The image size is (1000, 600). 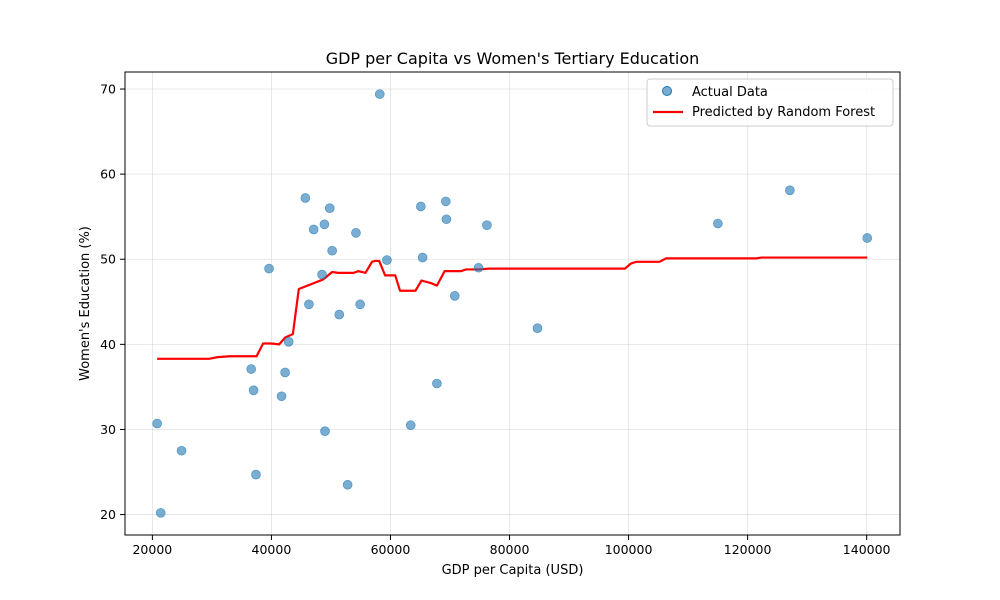 What do you see at coordinates (108, 259) in the screenshot?
I see `y-tick-label: 50` at bounding box center [108, 259].